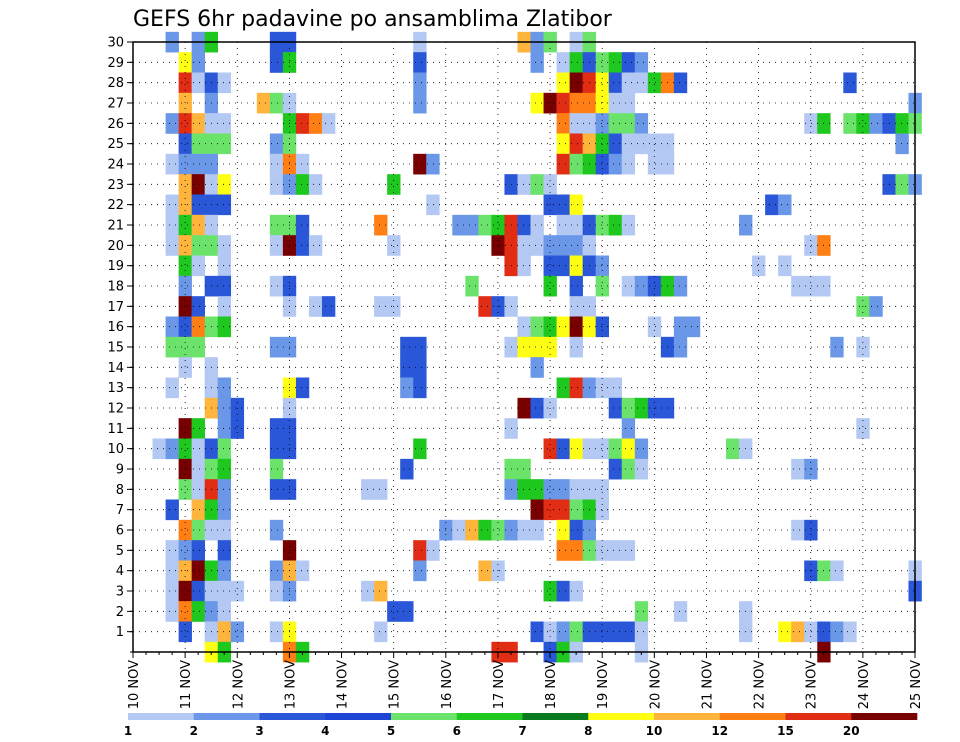 Image resolution: width=960 pixels, height=742 pixels. What do you see at coordinates (655, 684) in the screenshot?
I see `x-tick-label: 20 NOV` at bounding box center [655, 684].